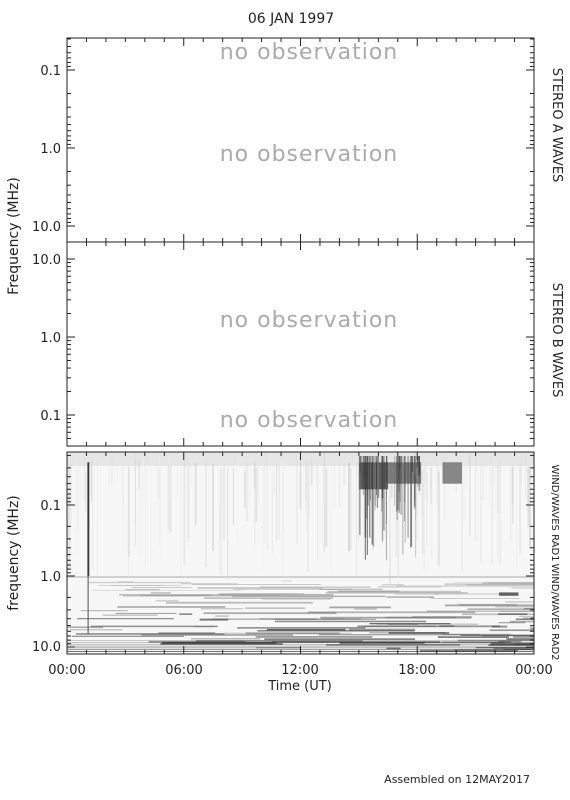 This screenshot has width=570, height=800. What do you see at coordinates (416, 670) in the screenshot?
I see `x-tick-label: 18:00` at bounding box center [416, 670].